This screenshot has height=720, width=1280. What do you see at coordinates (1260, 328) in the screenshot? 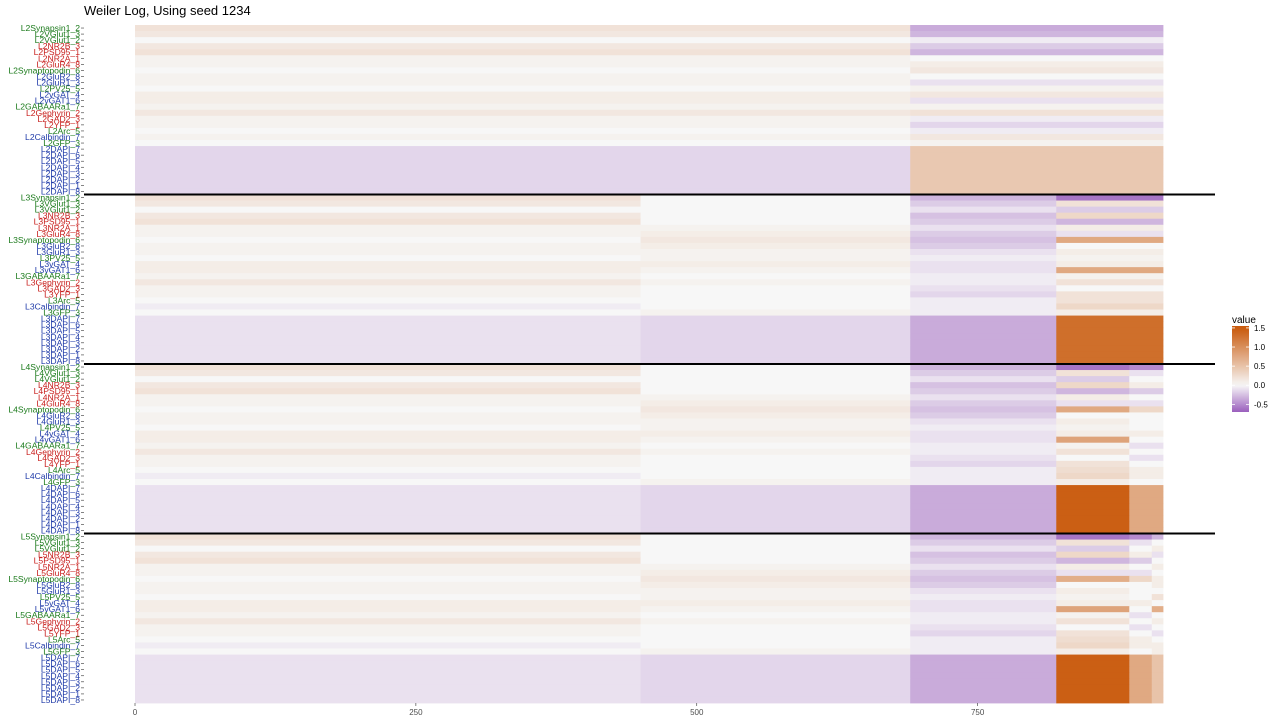
I see `legend-tick-label: 1.5` at bounding box center [1260, 328].